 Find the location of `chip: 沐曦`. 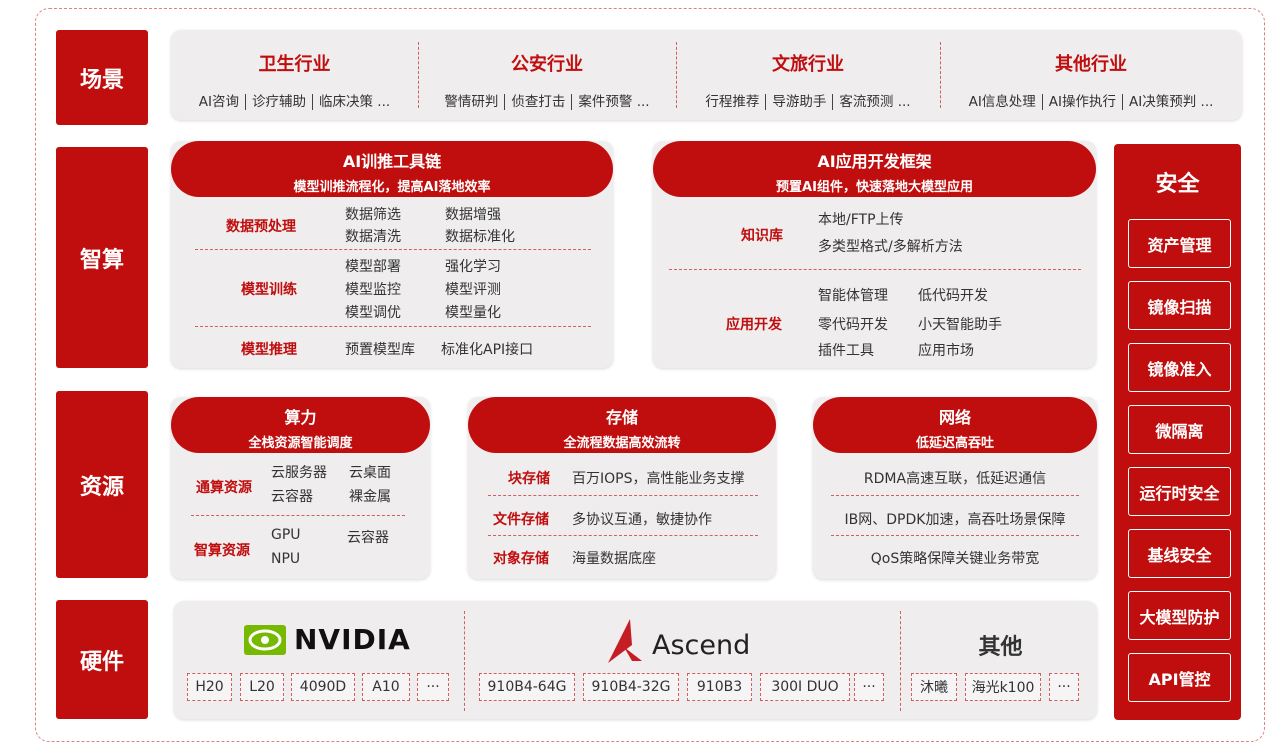

chip: 沐曦 is located at coordinates (934, 687).